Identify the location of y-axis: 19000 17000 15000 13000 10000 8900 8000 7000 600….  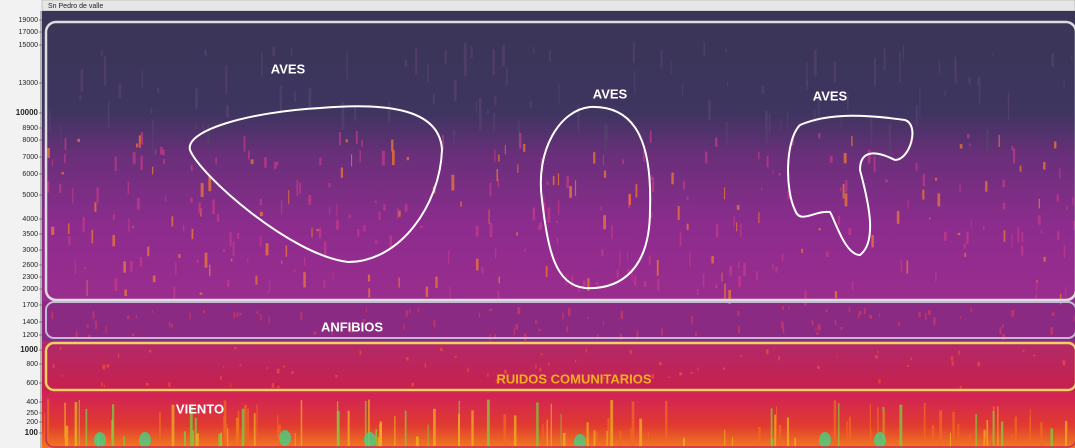
(29, 229).